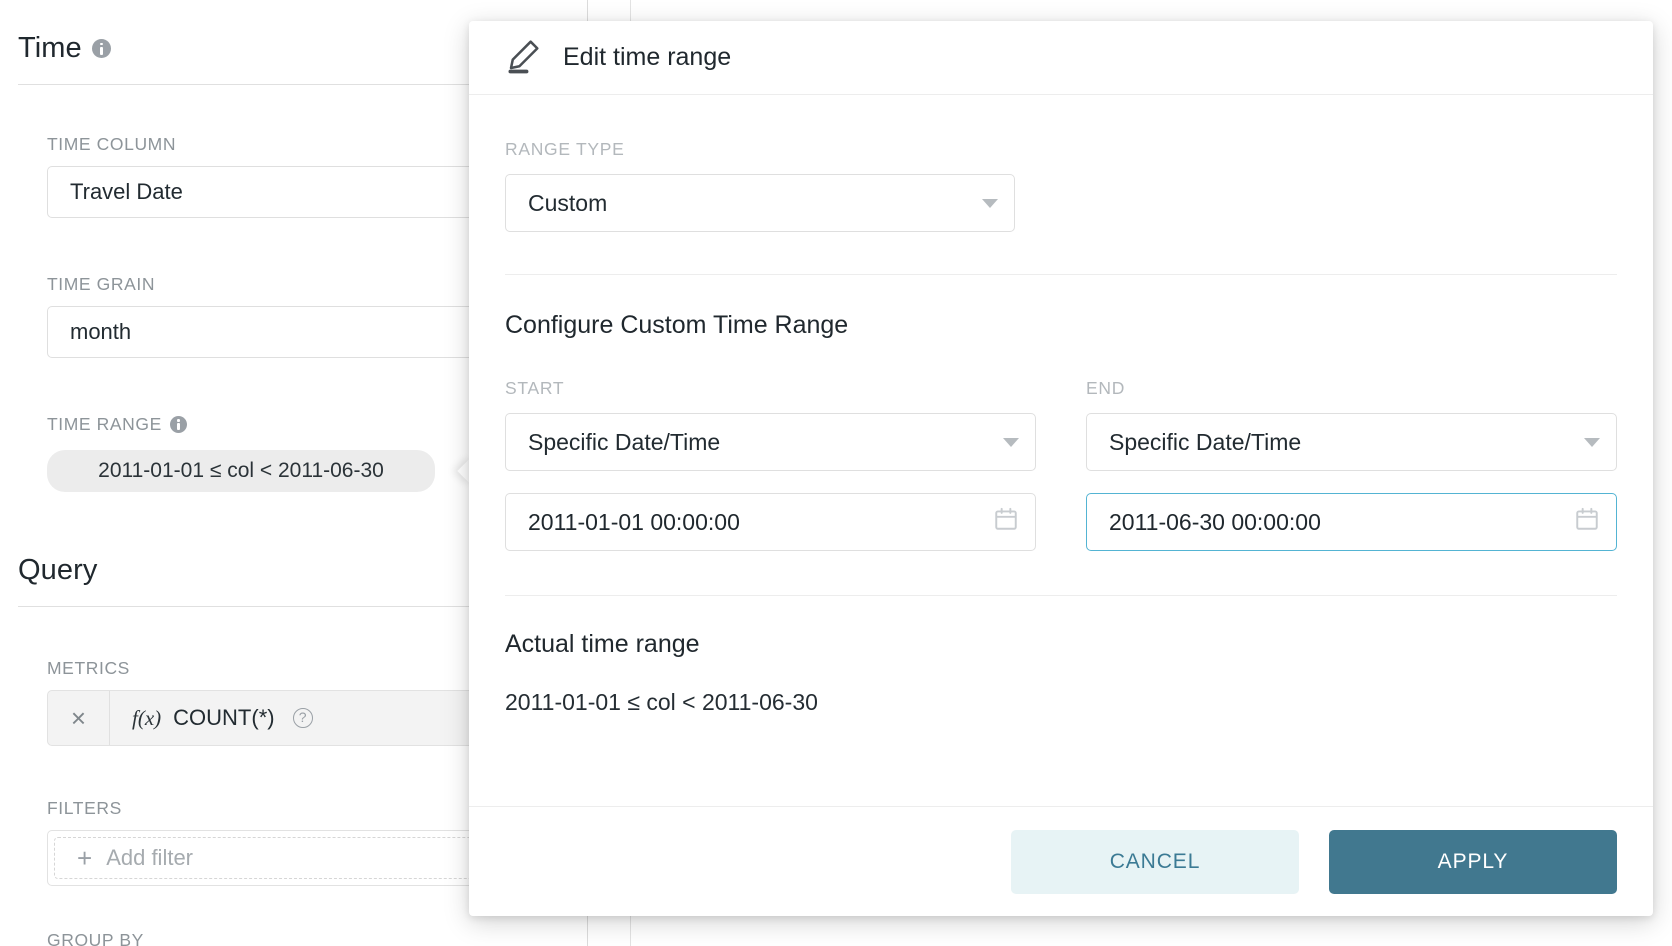  I want to click on actual-range-heading: Actual time range, so click(602, 644).